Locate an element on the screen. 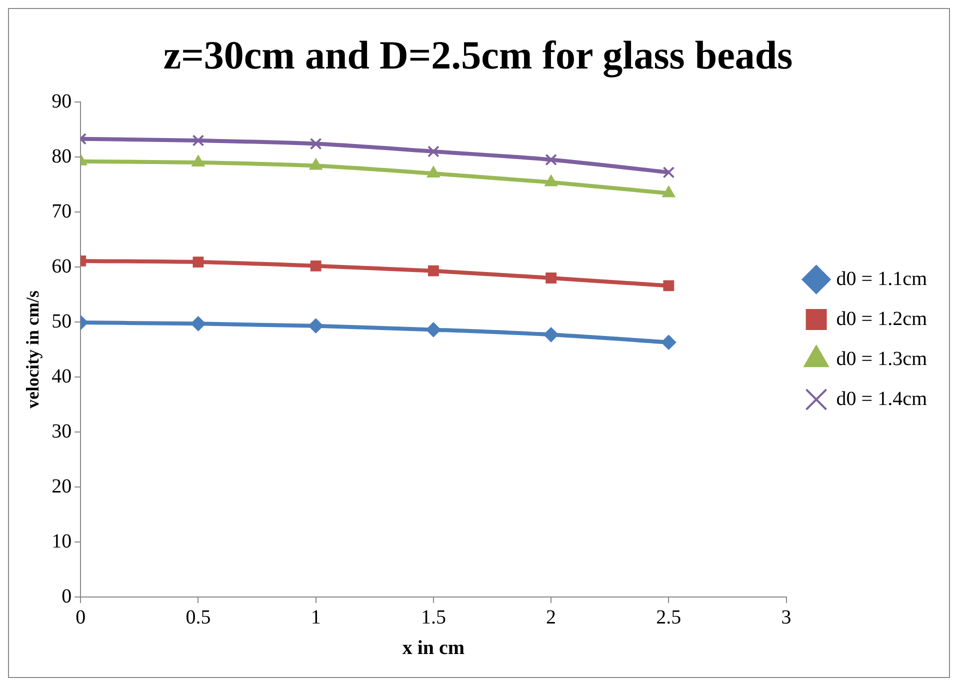 This screenshot has height=686, width=959. legend-label: d0 = 1.4cm is located at coordinates (882, 399).